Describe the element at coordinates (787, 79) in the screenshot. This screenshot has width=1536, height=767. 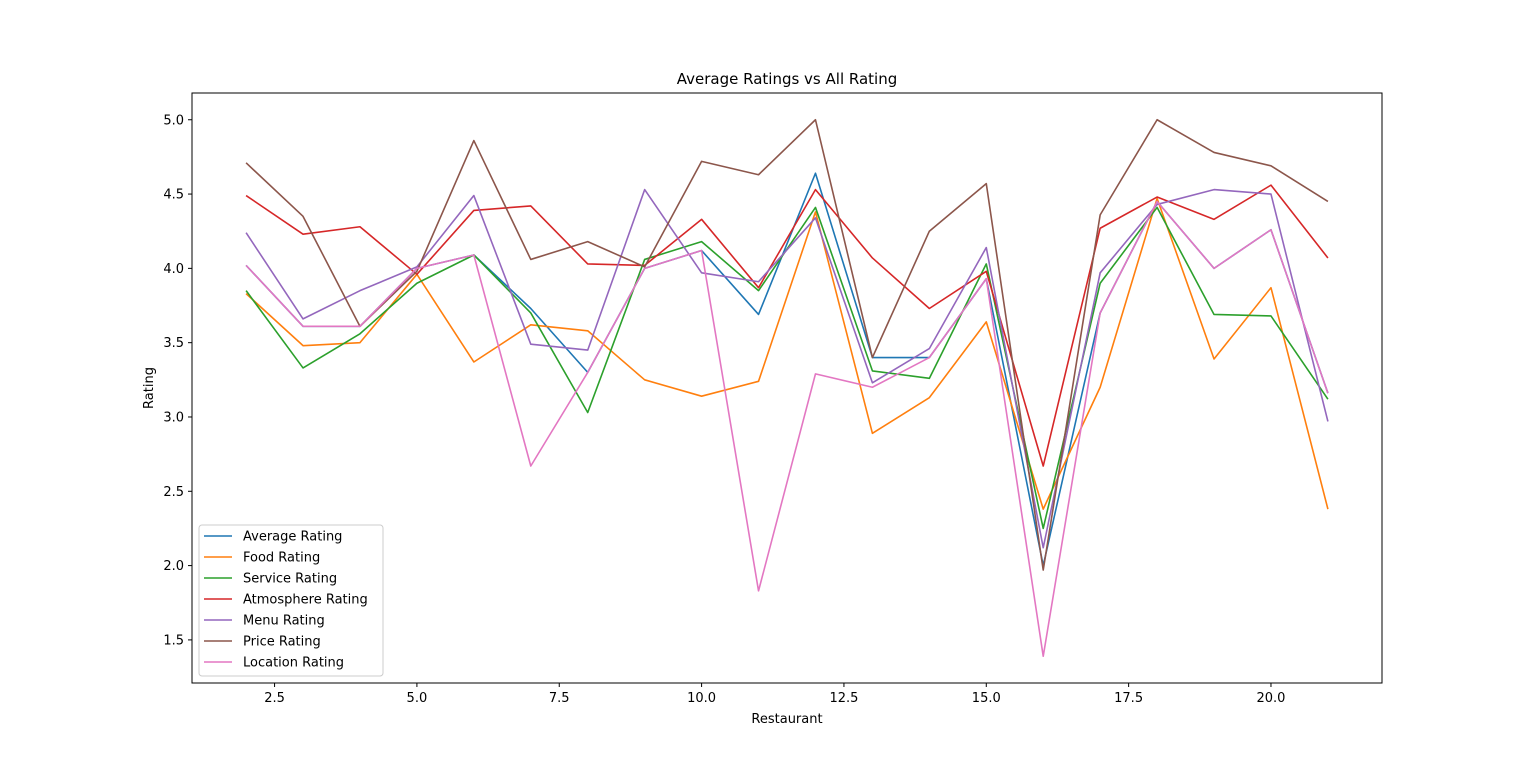
I see `chart-title: Average Ratings vs All Rating` at that location.